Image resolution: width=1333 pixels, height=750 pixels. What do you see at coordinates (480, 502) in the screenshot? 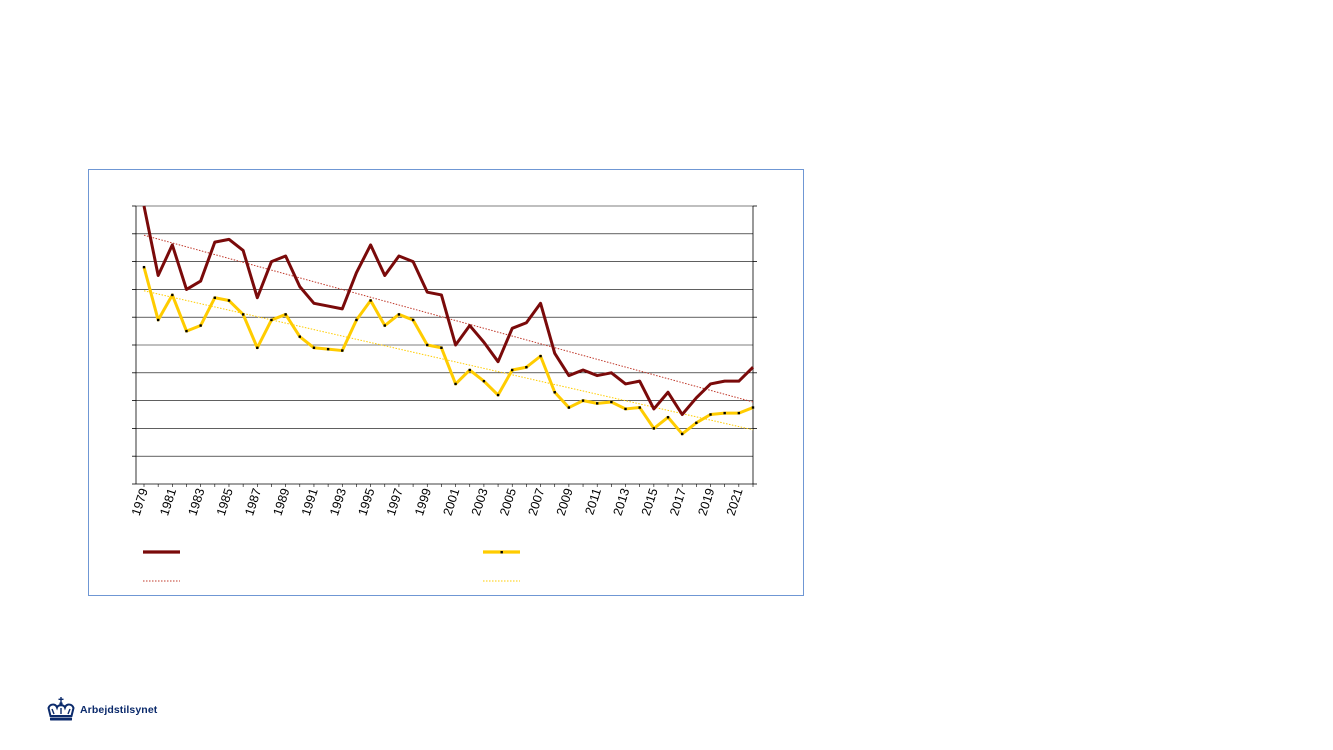
I see `x-tick-label: 2003` at bounding box center [480, 502].